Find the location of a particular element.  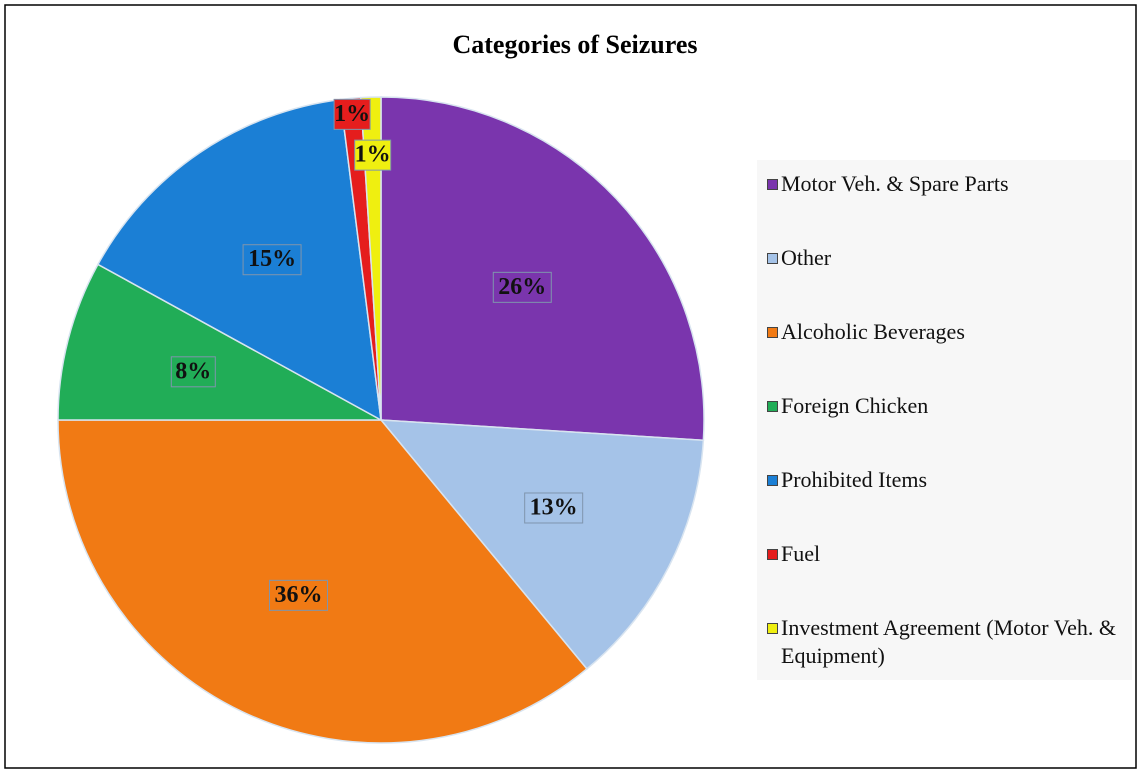

data-label: 15% is located at coordinates (272, 259).